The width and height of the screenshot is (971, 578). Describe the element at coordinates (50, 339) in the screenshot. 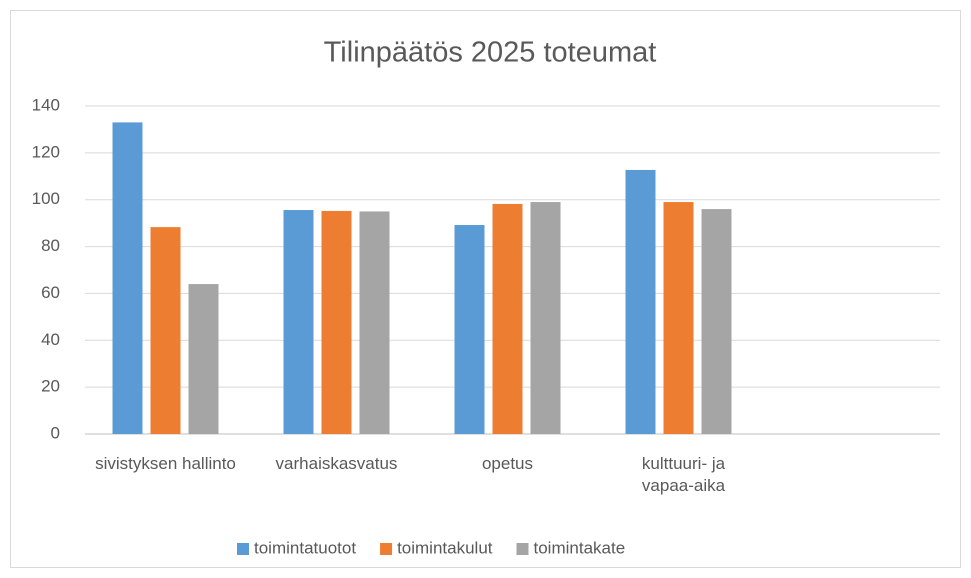

I see `y-tick-label: 40` at that location.